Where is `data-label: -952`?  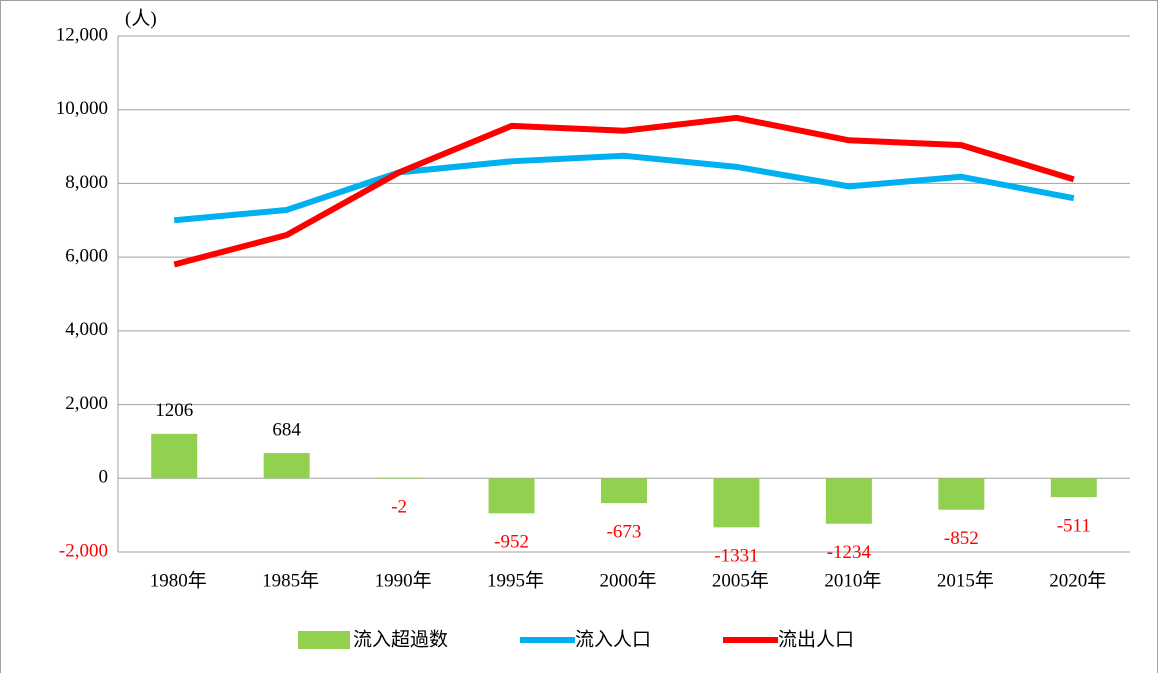
data-label: -952 is located at coordinates (511, 542).